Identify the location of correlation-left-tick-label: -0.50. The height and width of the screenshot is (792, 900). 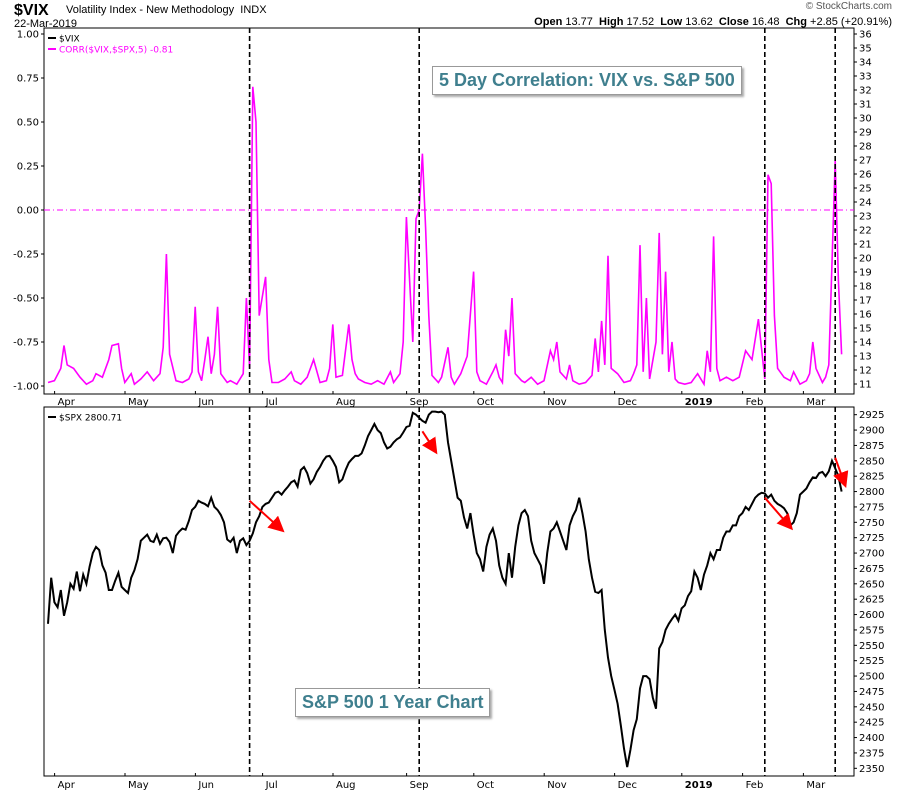
(26, 299).